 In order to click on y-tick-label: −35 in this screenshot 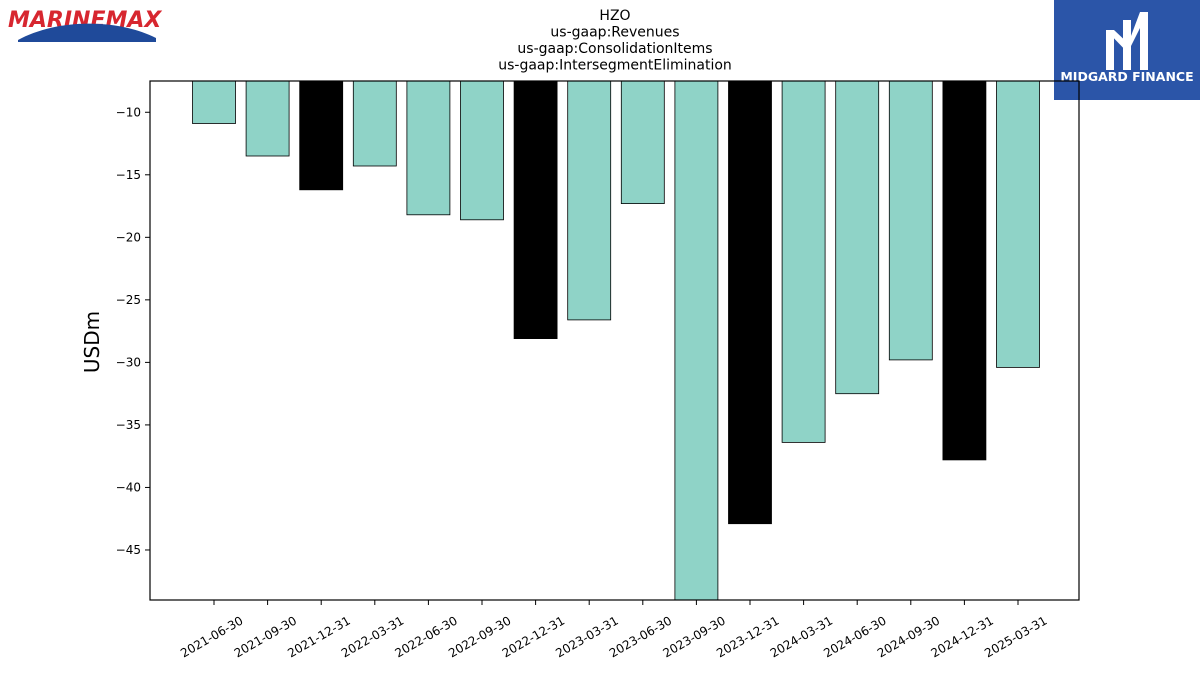, I will do `click(128, 425)`.